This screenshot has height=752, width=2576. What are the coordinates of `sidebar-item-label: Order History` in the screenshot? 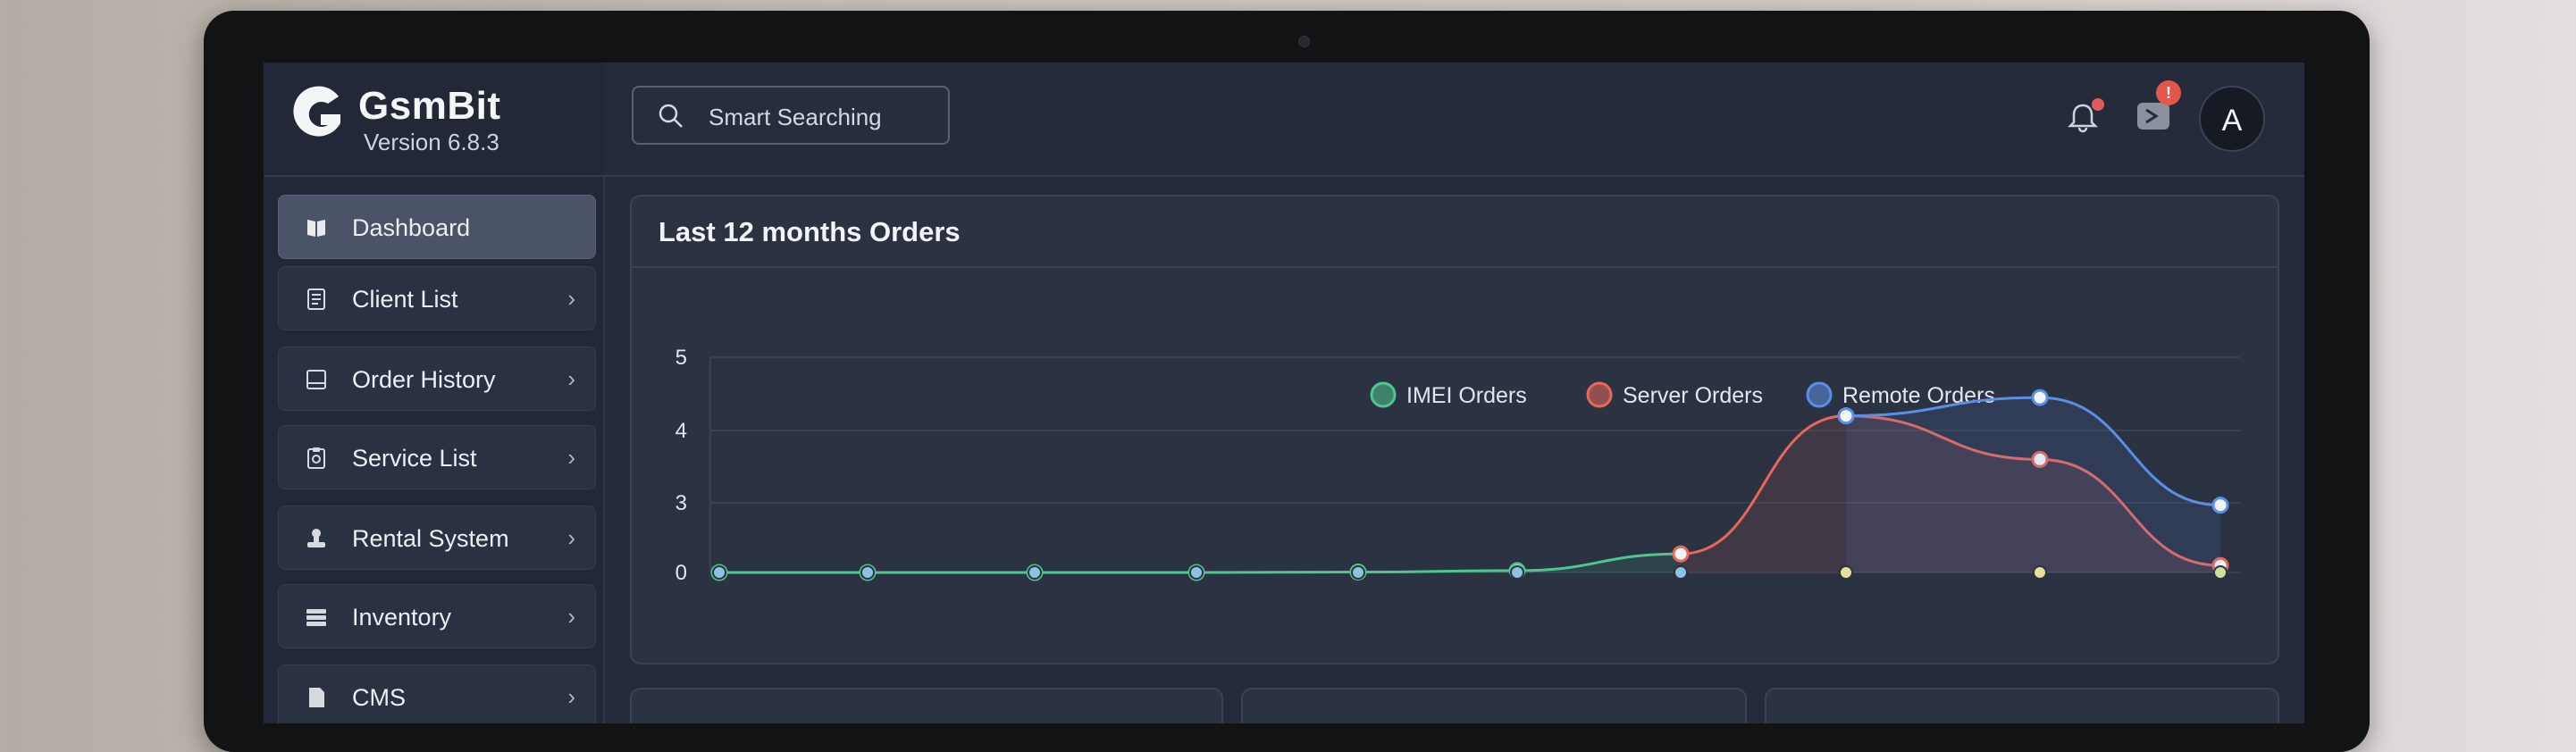 It's located at (424, 379).